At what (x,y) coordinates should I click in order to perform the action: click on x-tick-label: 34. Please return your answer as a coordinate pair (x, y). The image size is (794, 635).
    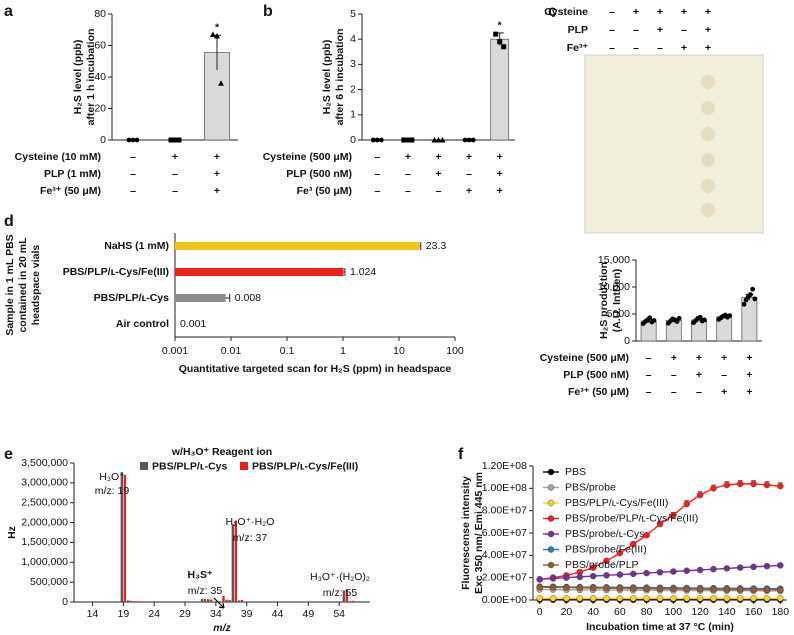
    Looking at the image, I should click on (216, 614).